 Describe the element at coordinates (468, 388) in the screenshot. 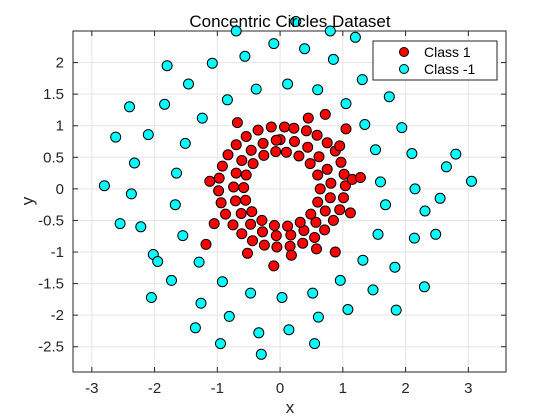

I see `x-tick-label: 3` at that location.